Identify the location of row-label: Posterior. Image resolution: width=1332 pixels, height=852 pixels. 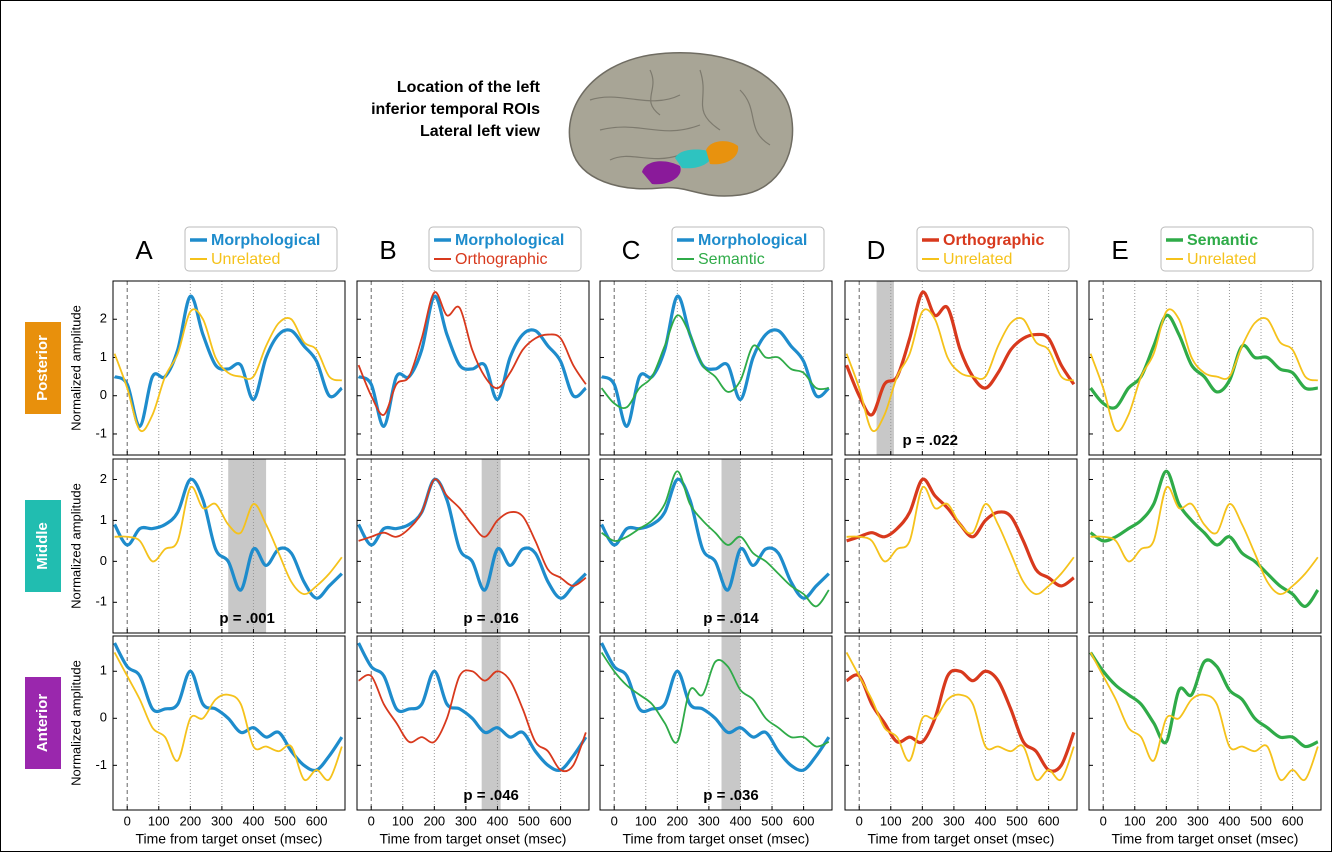
(42, 368).